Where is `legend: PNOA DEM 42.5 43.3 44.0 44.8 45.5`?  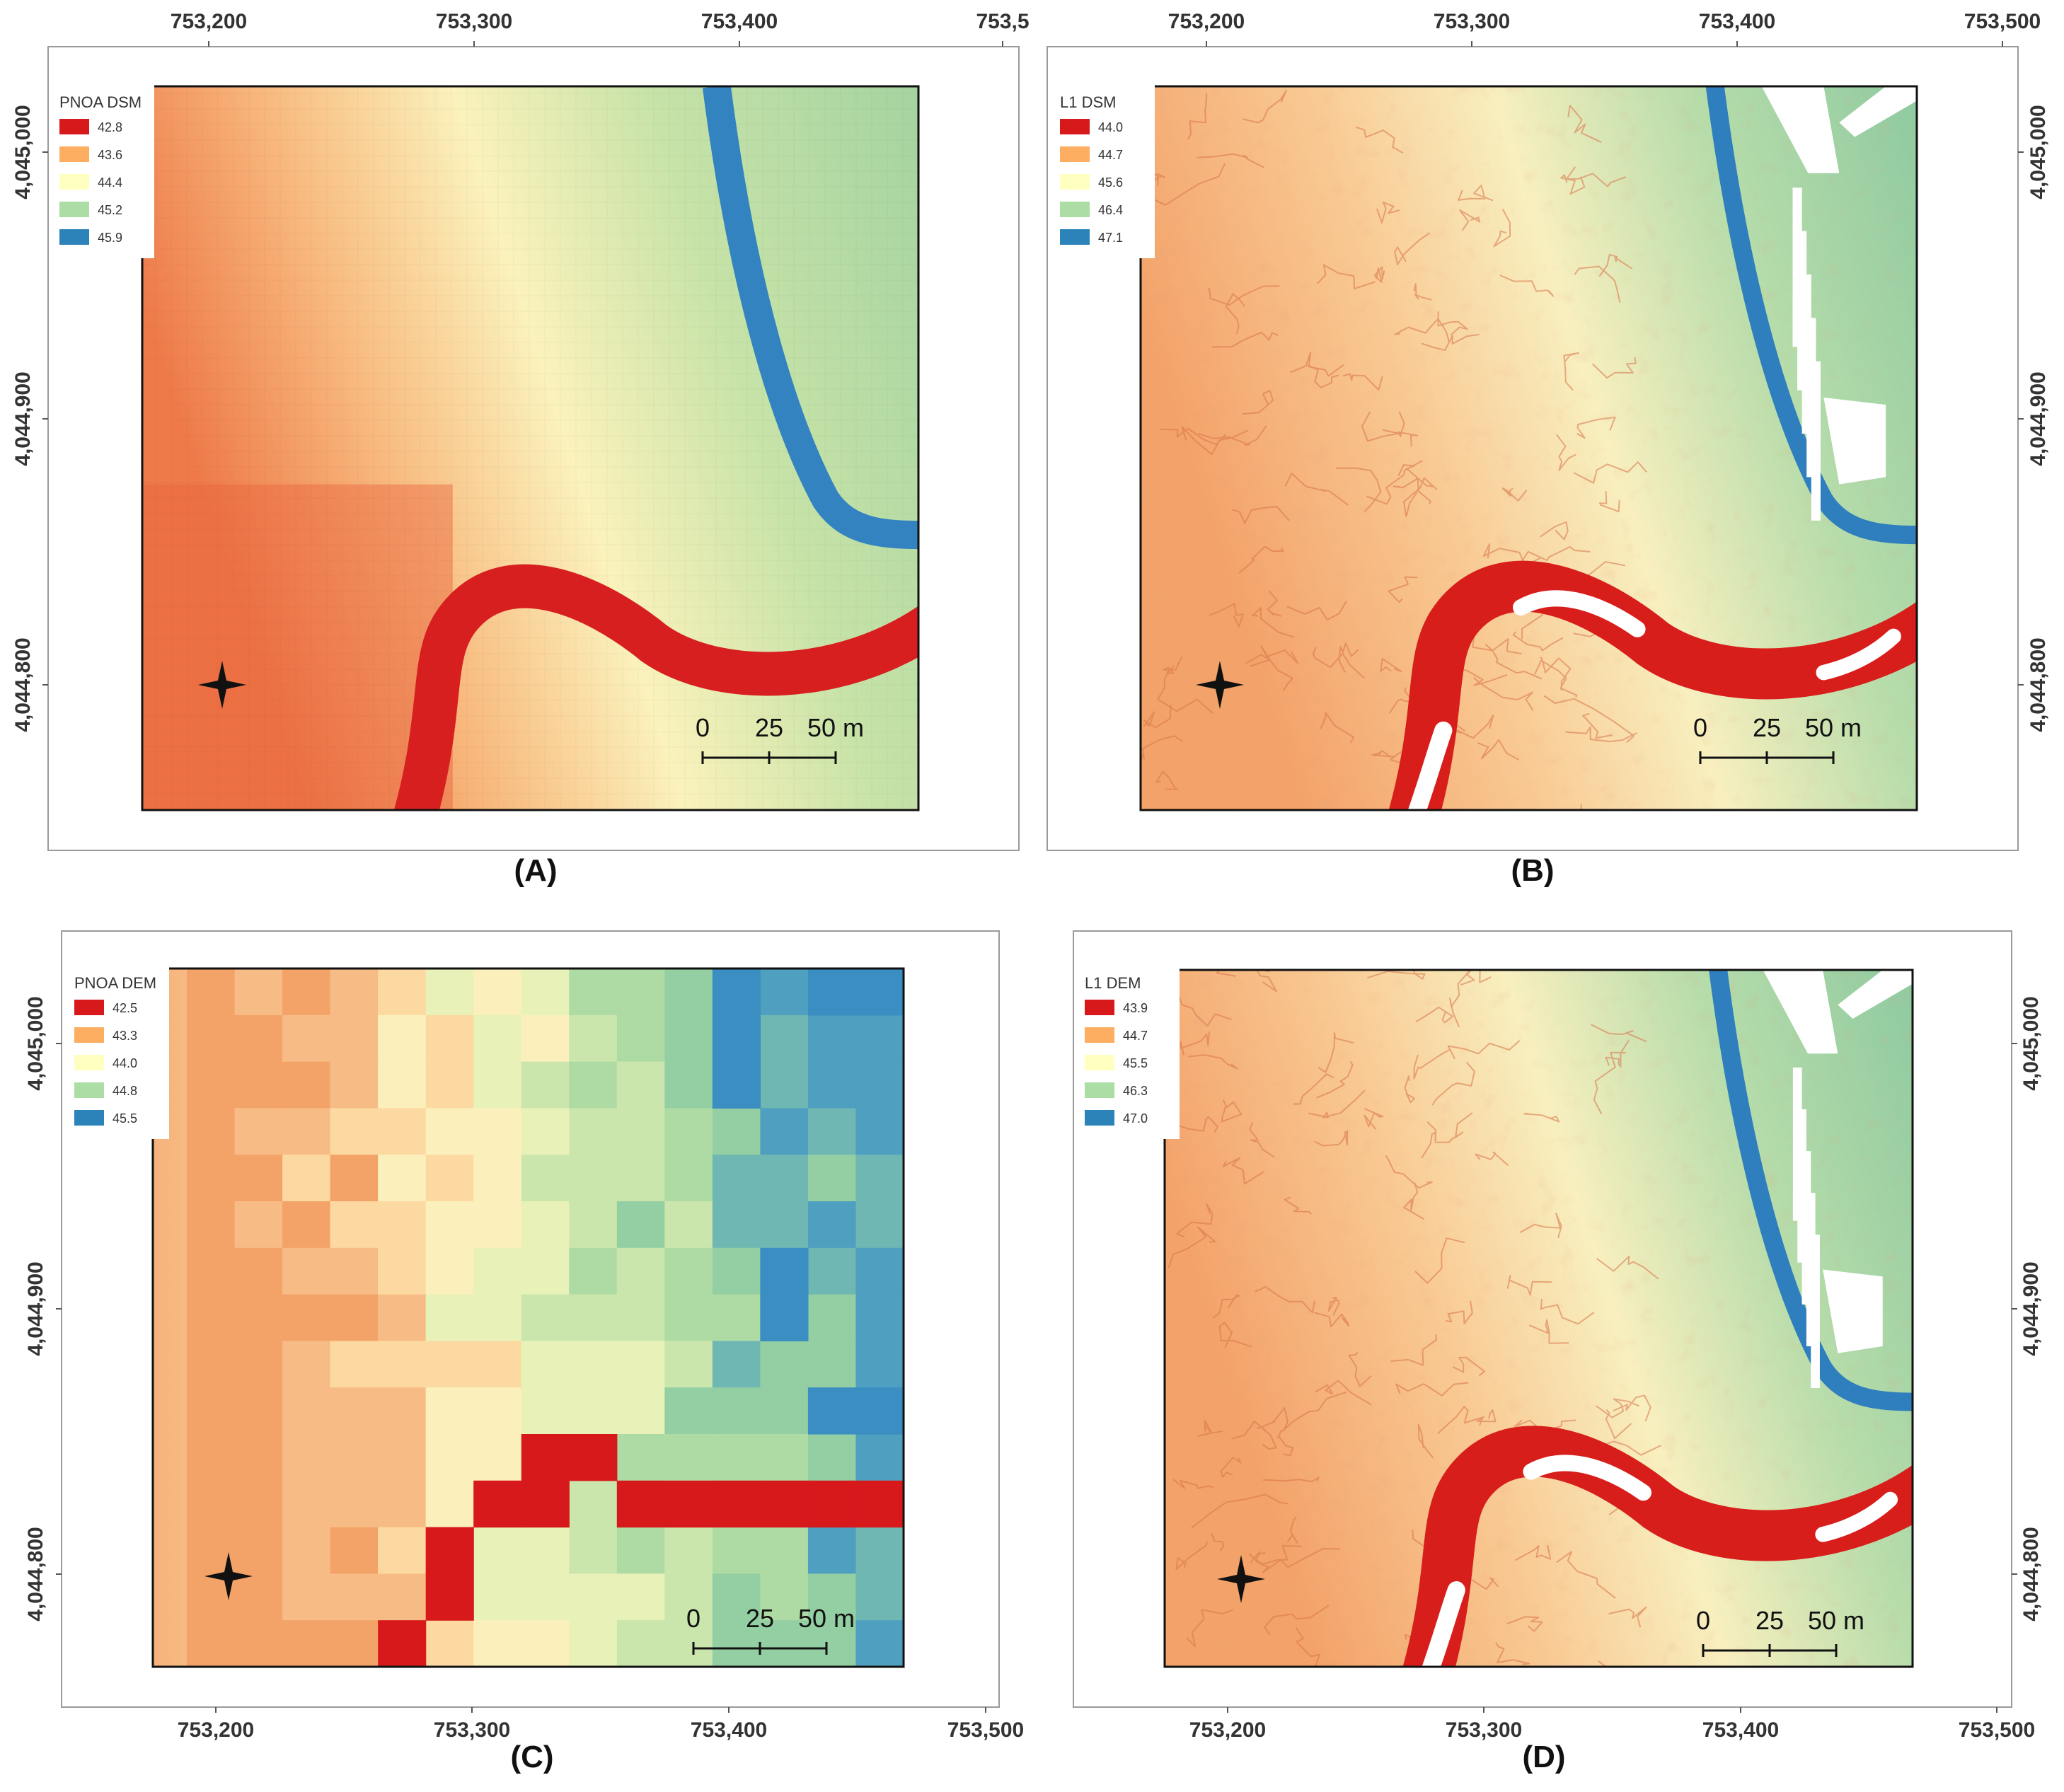
legend: PNOA DEM 42.5 43.3 44.0 44.8 45.5 is located at coordinates (119, 1052).